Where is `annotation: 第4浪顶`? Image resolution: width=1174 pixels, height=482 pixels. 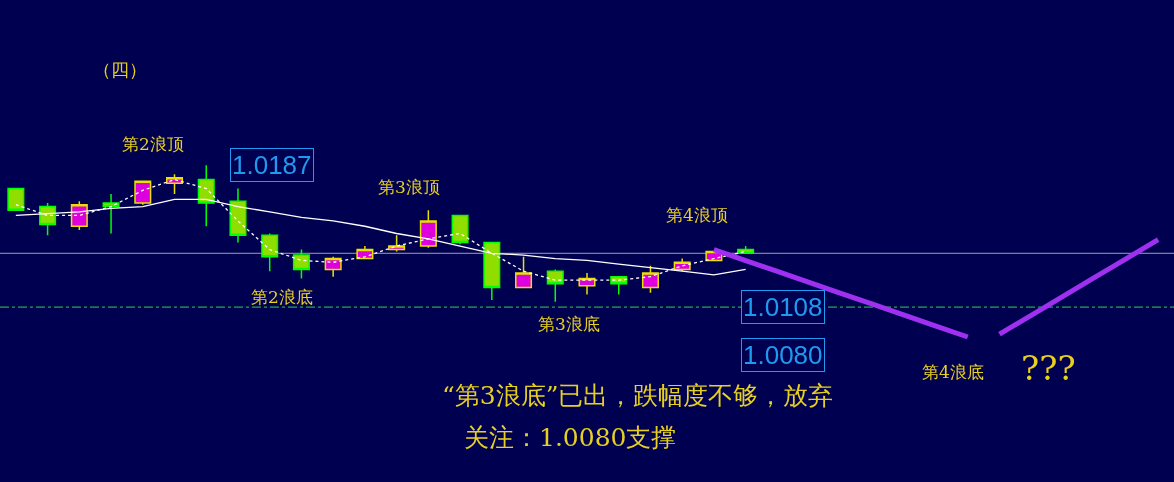
annotation: 第4浪顶 is located at coordinates (697, 215).